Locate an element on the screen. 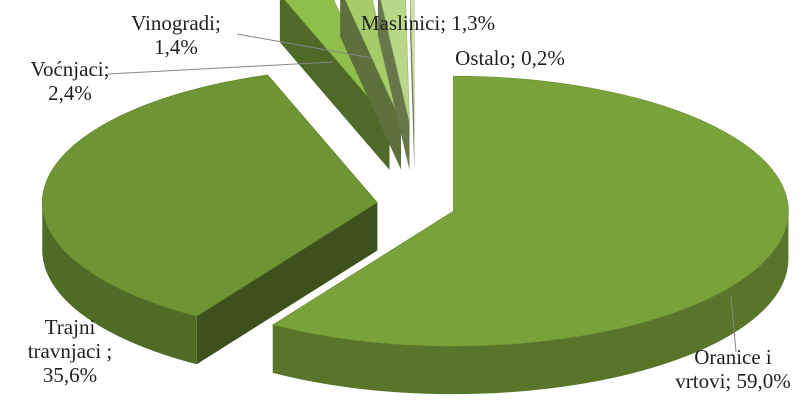 Image resolution: width=811 pixels, height=402 pixels. pie-slice-maslinici is located at coordinates (393, 85).